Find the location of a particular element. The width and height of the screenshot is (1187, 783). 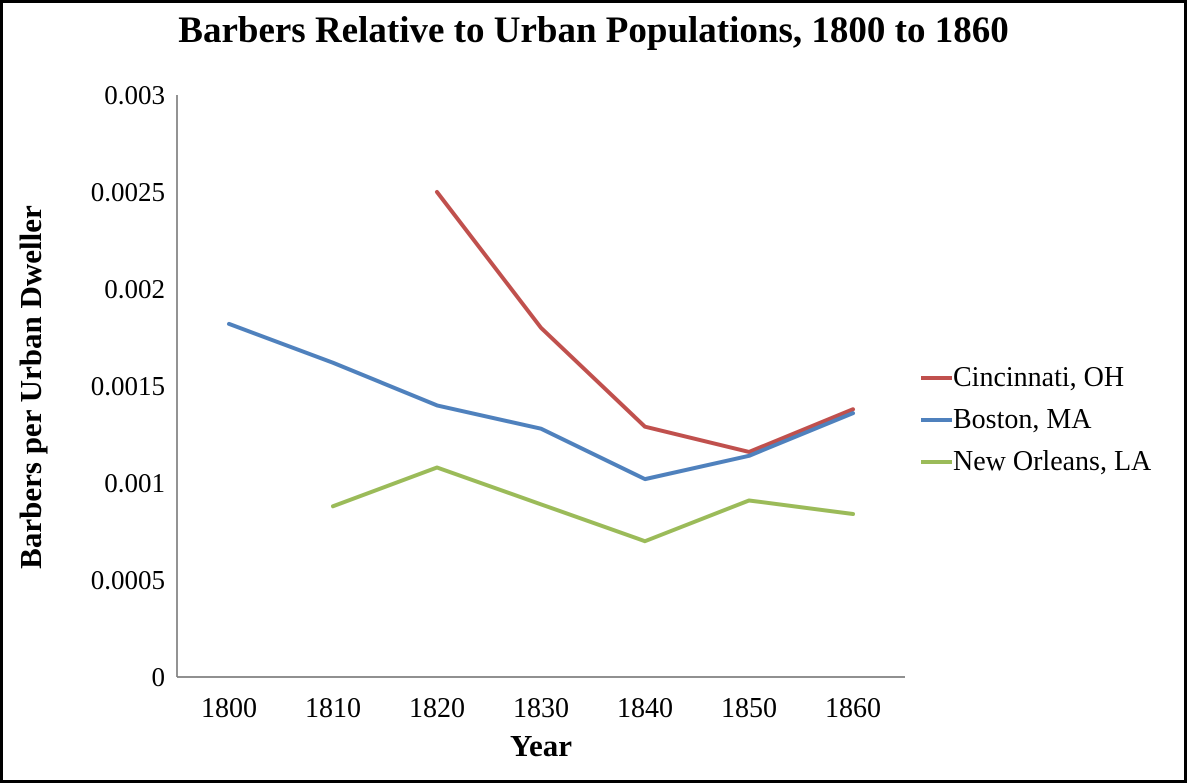

y-tick-label: 0.002 is located at coordinates (134, 289).